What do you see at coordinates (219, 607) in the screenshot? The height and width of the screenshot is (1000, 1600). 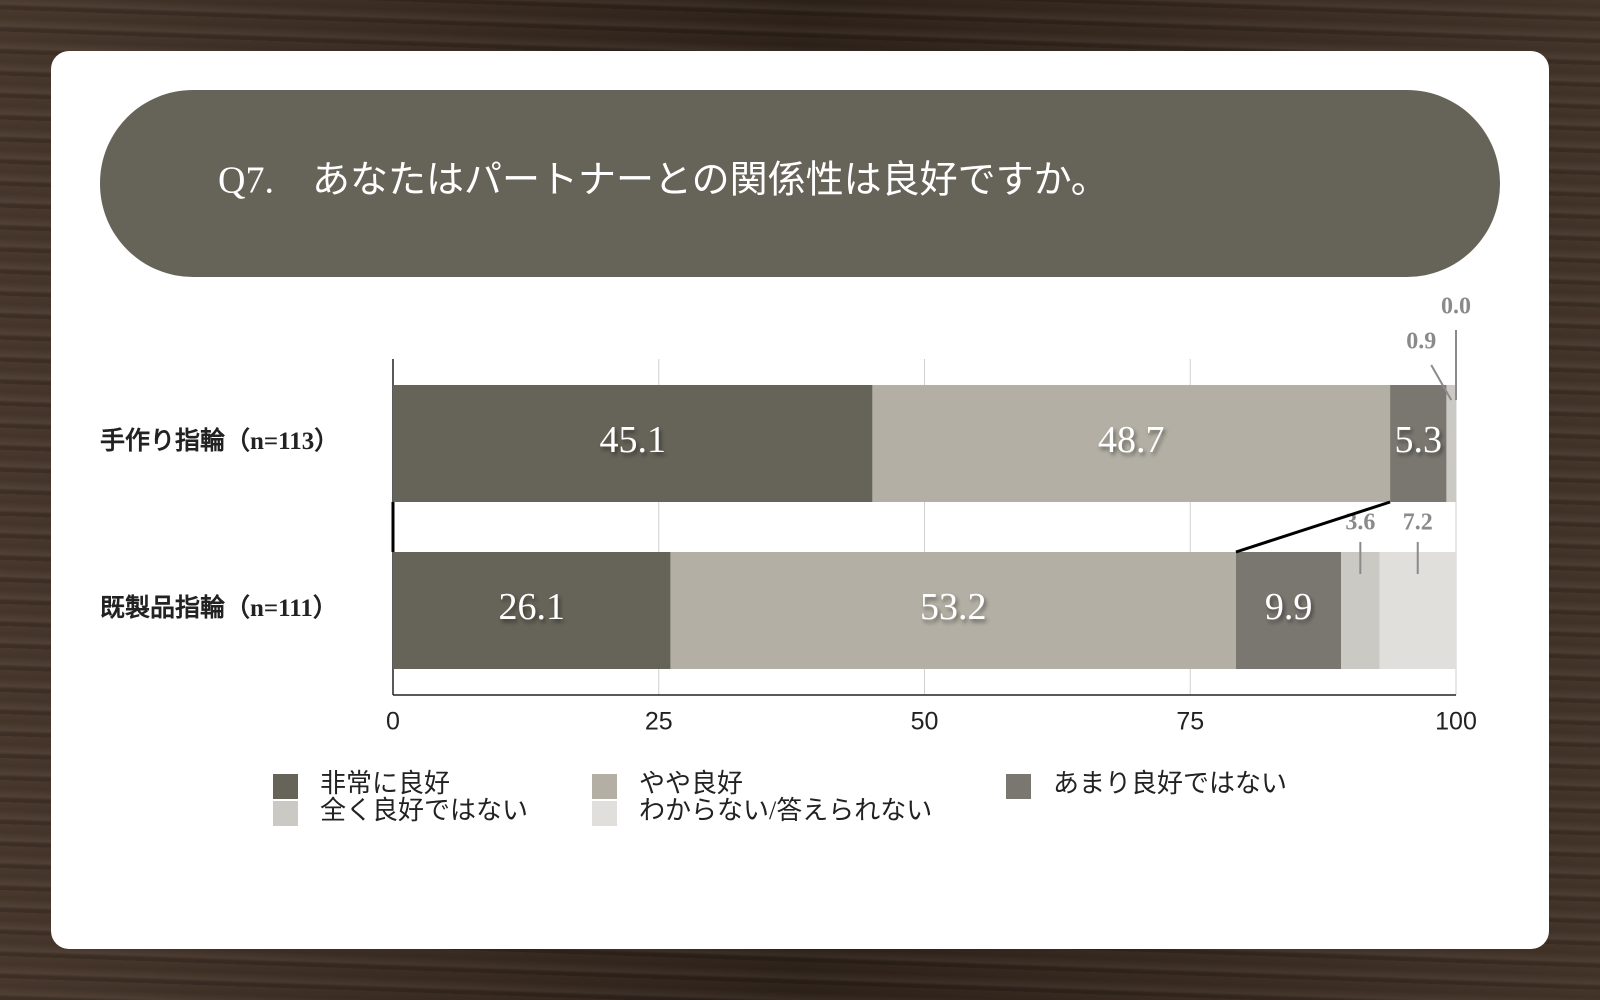 I see `y-tick-label: 既製品指輪（n=111）` at bounding box center [219, 607].